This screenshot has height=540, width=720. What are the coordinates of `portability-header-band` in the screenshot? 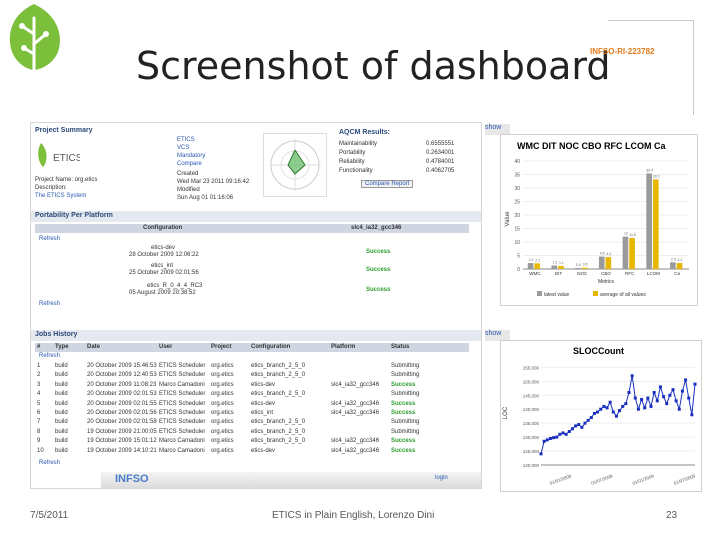 It's located at (256, 216).